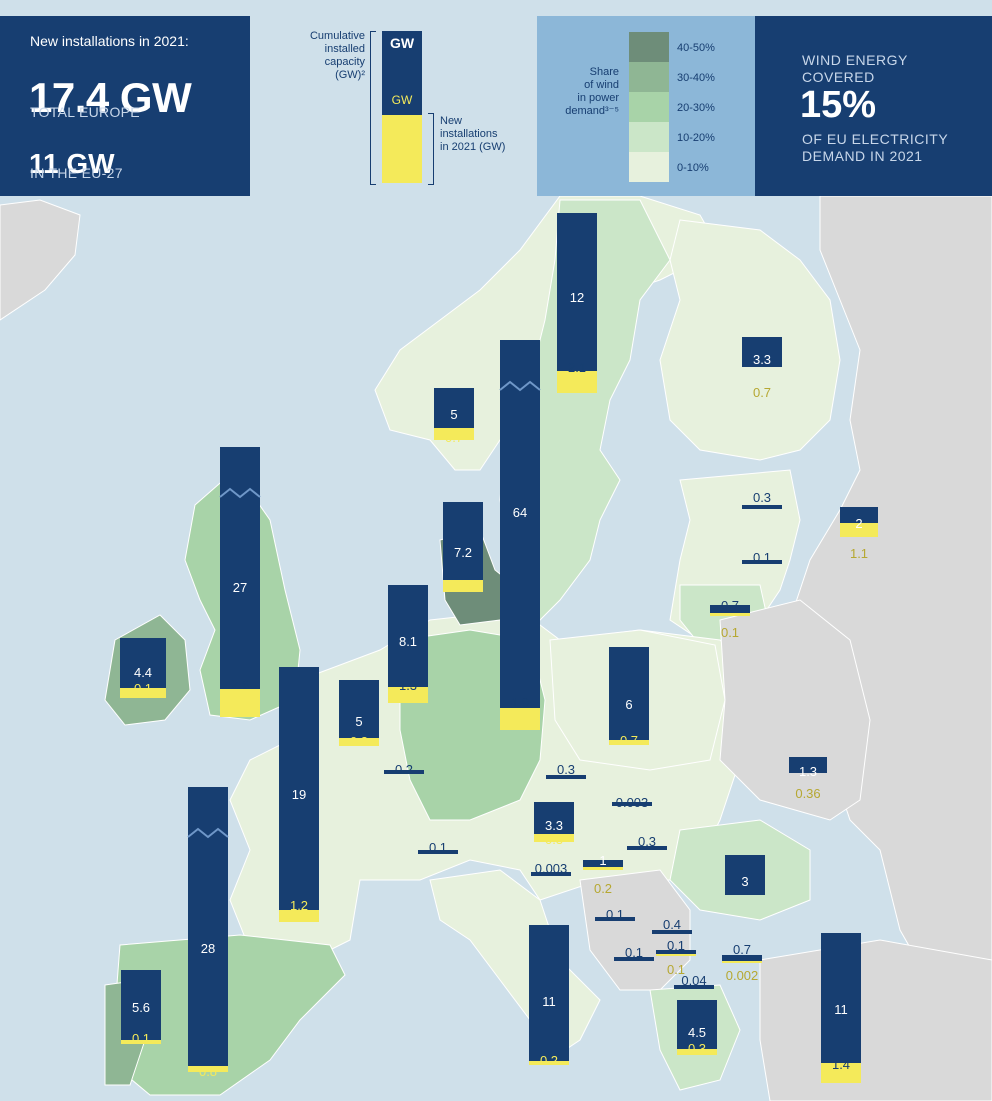 Image resolution: width=992 pixels, height=1101 pixels. What do you see at coordinates (696, 138) in the screenshot?
I see `band-label: 10-20%` at bounding box center [696, 138].